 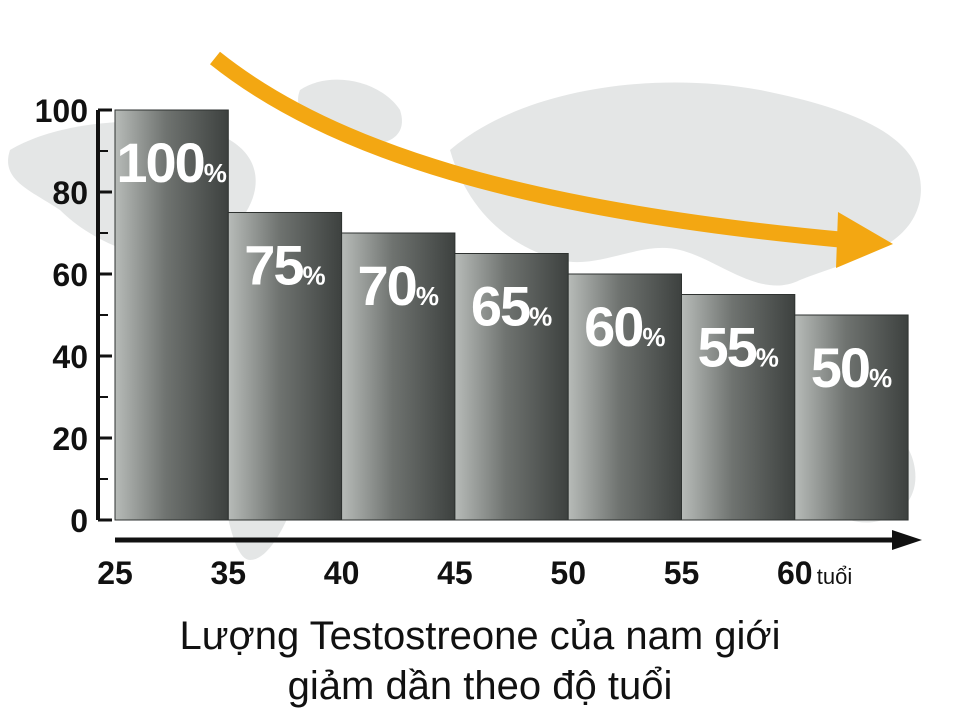 What do you see at coordinates (480, 686) in the screenshot?
I see `caption-line-2: giảm dần theo độ tuổi` at bounding box center [480, 686].